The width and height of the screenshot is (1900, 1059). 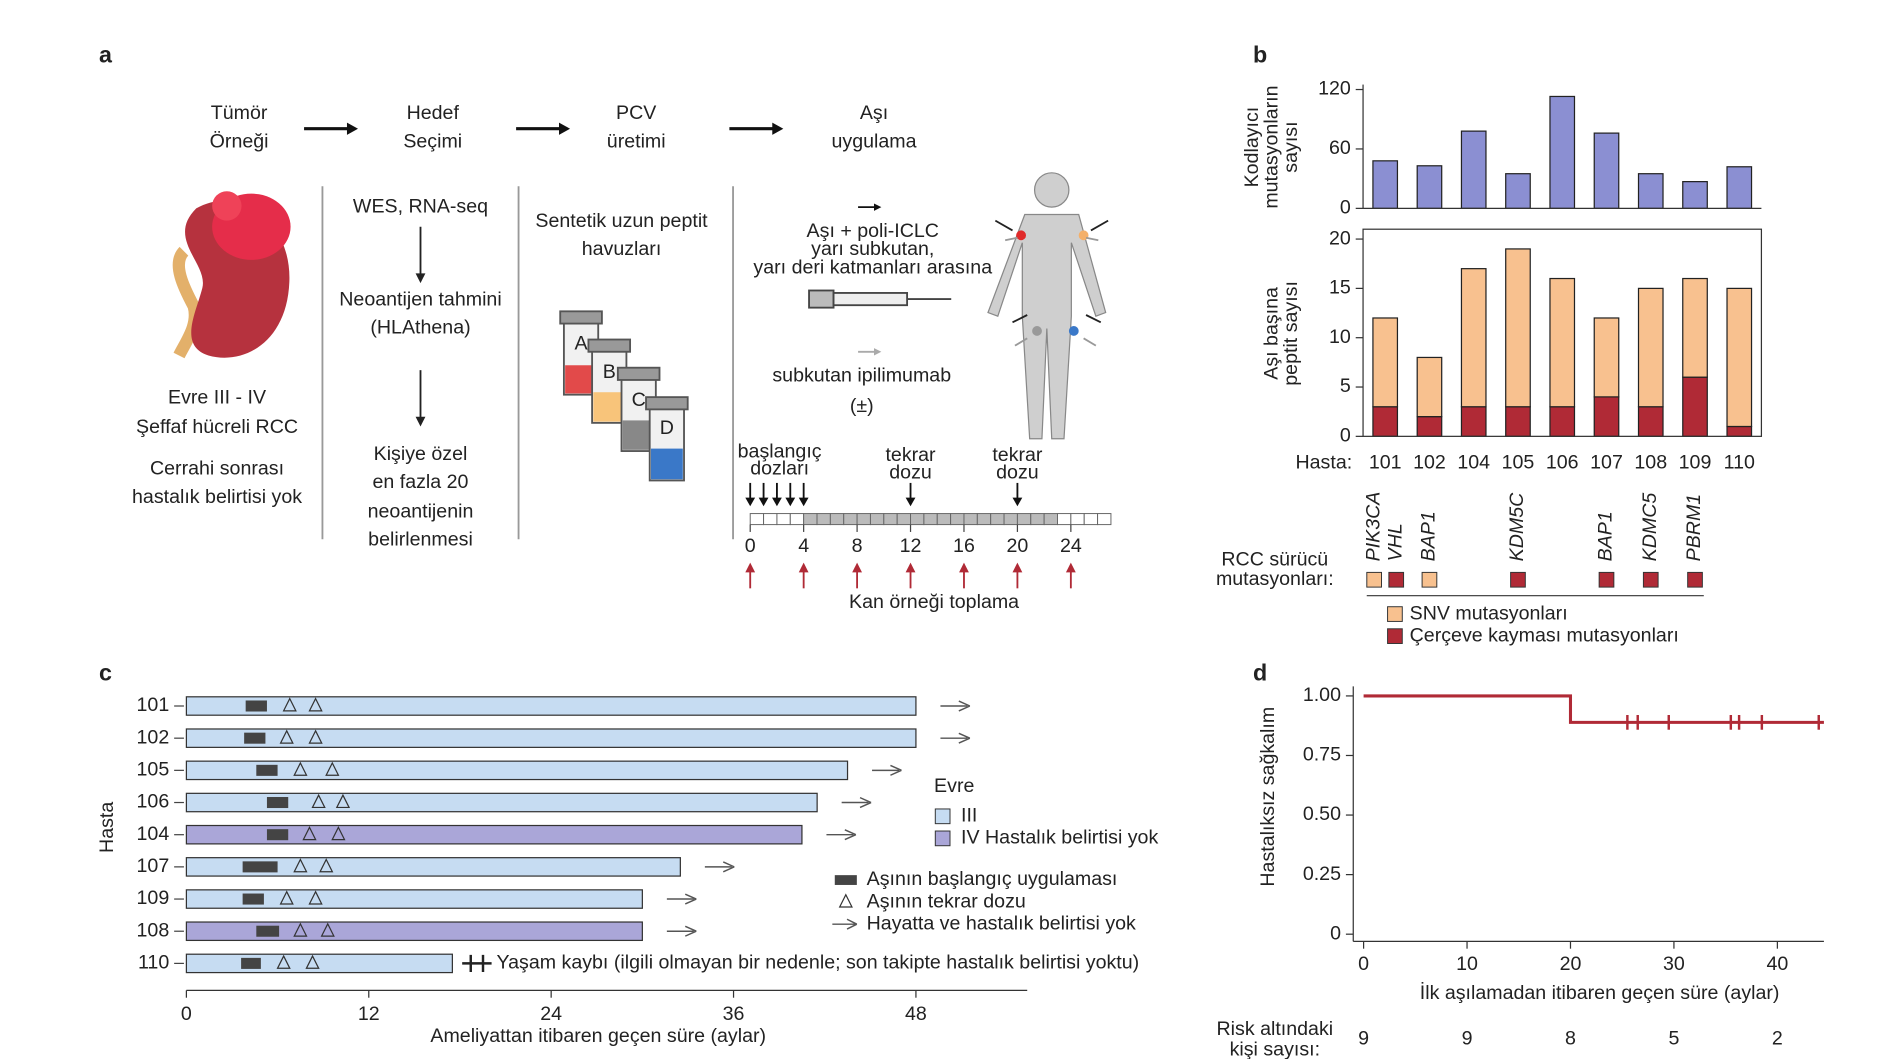 What do you see at coordinates (1518, 463) in the screenshot?
I see `x-tick-label: 105` at bounding box center [1518, 463].